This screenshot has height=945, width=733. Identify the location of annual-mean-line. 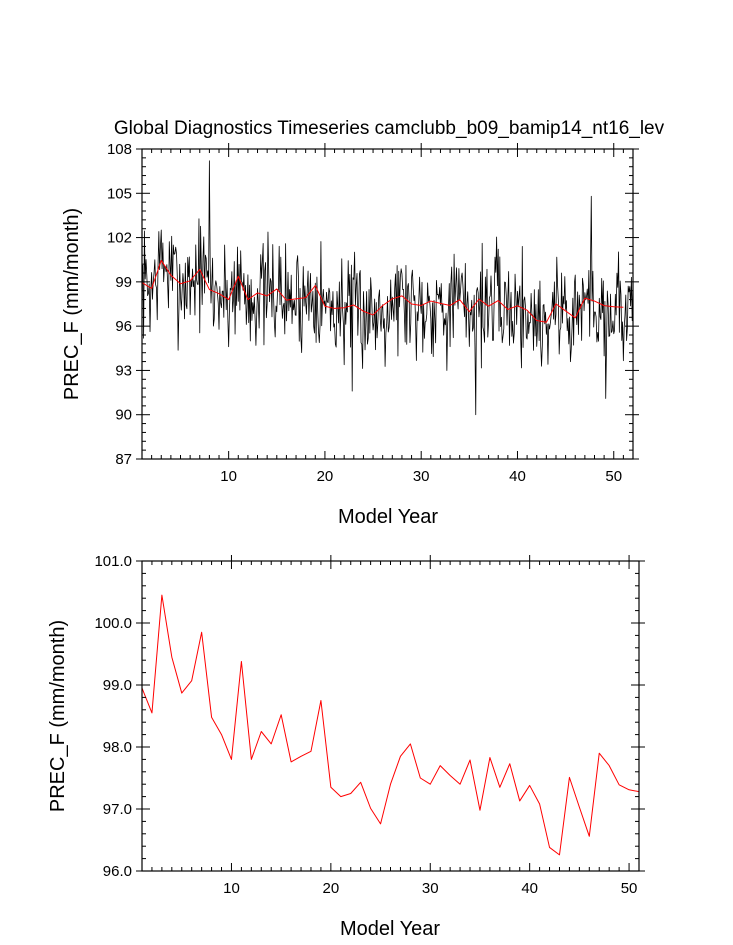
(382, 291).